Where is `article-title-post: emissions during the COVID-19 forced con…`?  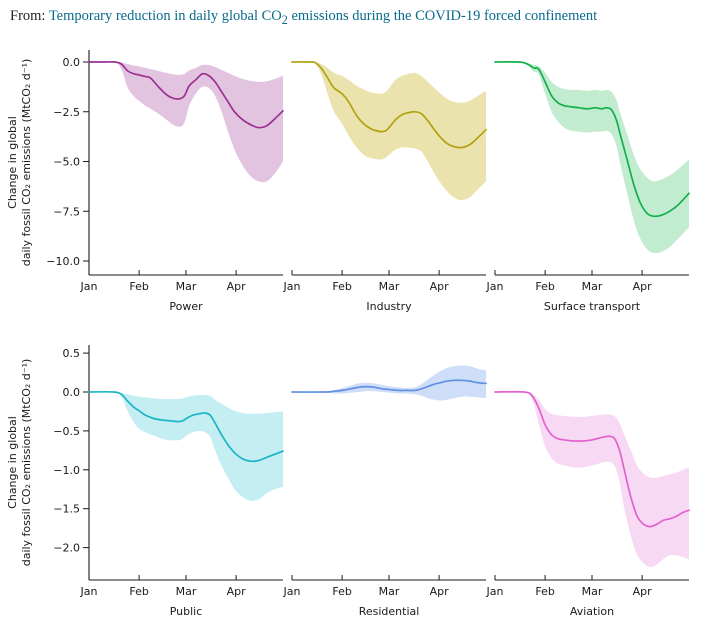
article-title-post: emissions during the COVID-19 forced con… is located at coordinates (442, 16).